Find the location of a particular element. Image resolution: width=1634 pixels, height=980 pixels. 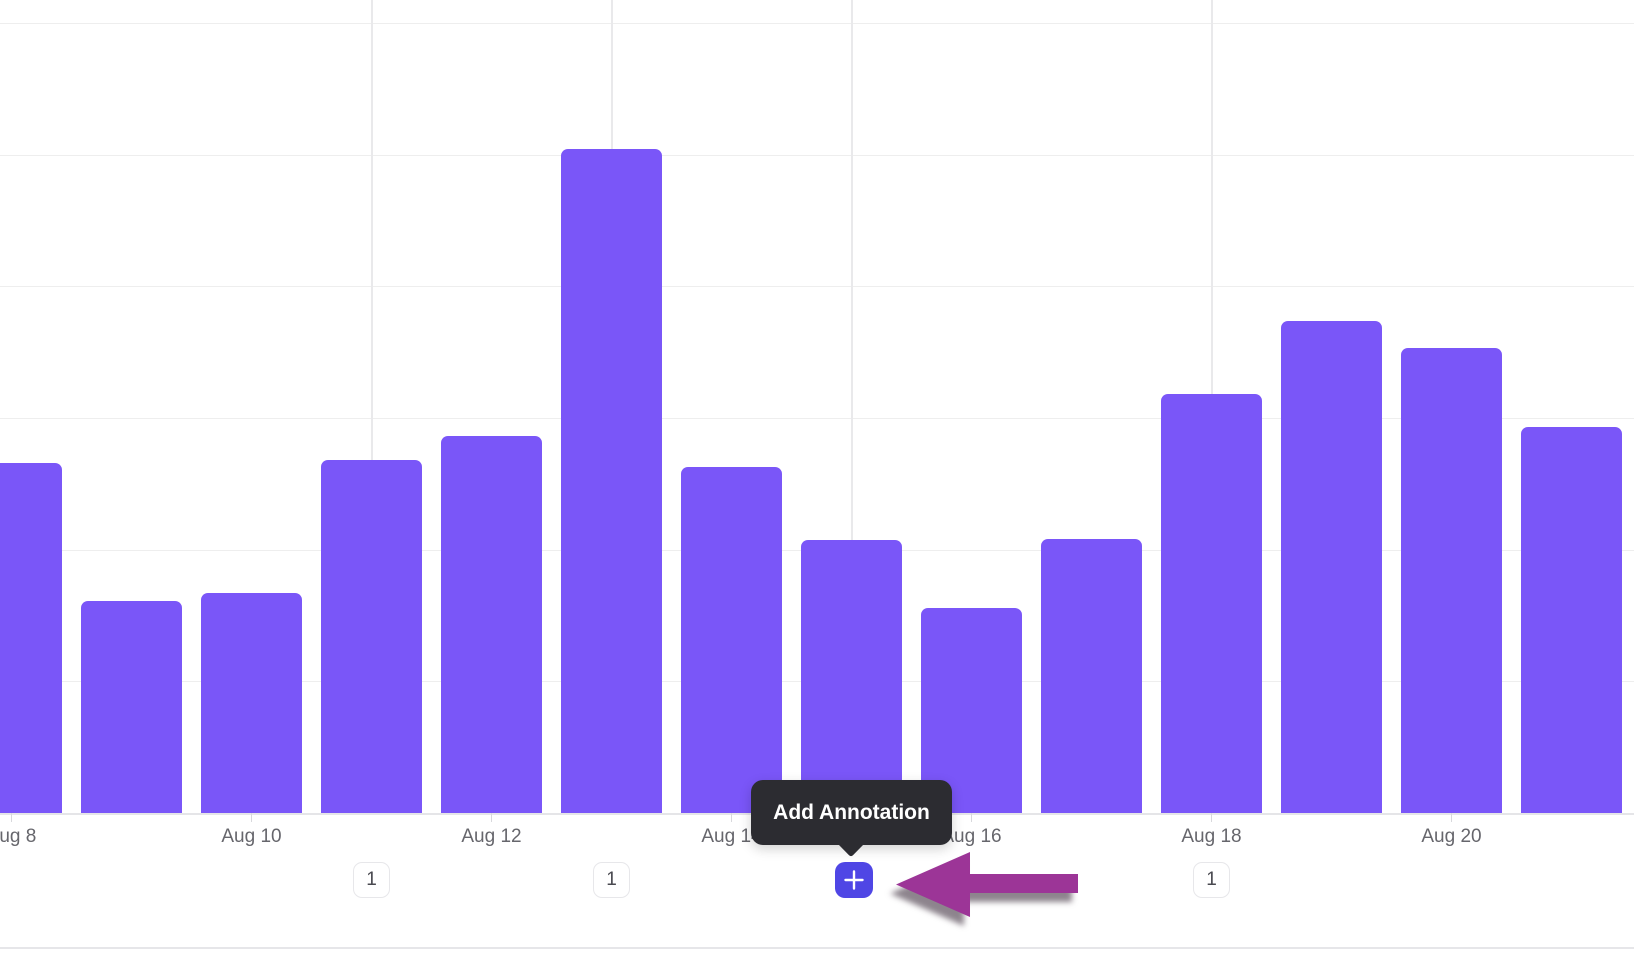

add-annotation-button is located at coordinates (854, 880).